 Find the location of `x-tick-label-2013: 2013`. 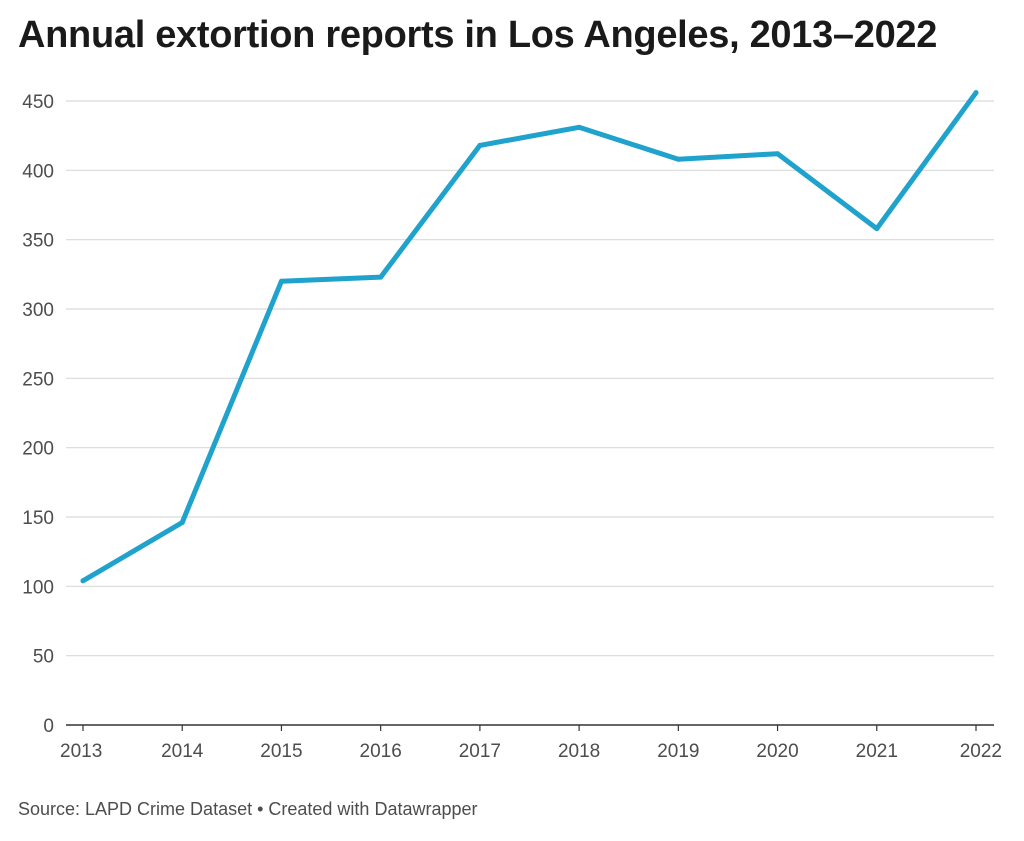

x-tick-label-2013: 2013 is located at coordinates (81, 751).